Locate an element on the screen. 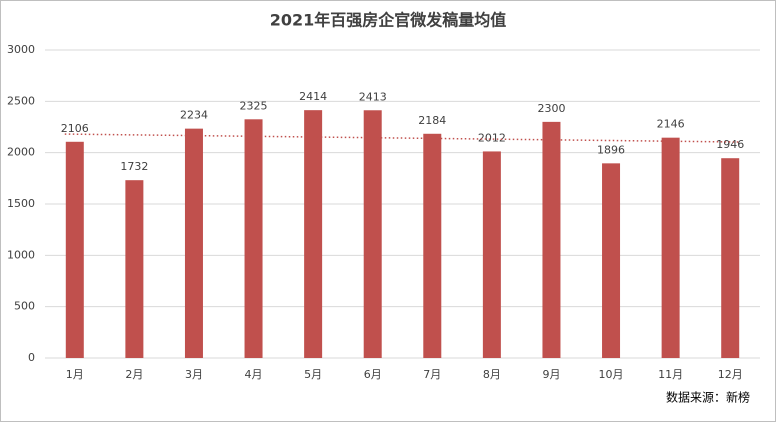  x-tick-label: 12月 is located at coordinates (730, 374).